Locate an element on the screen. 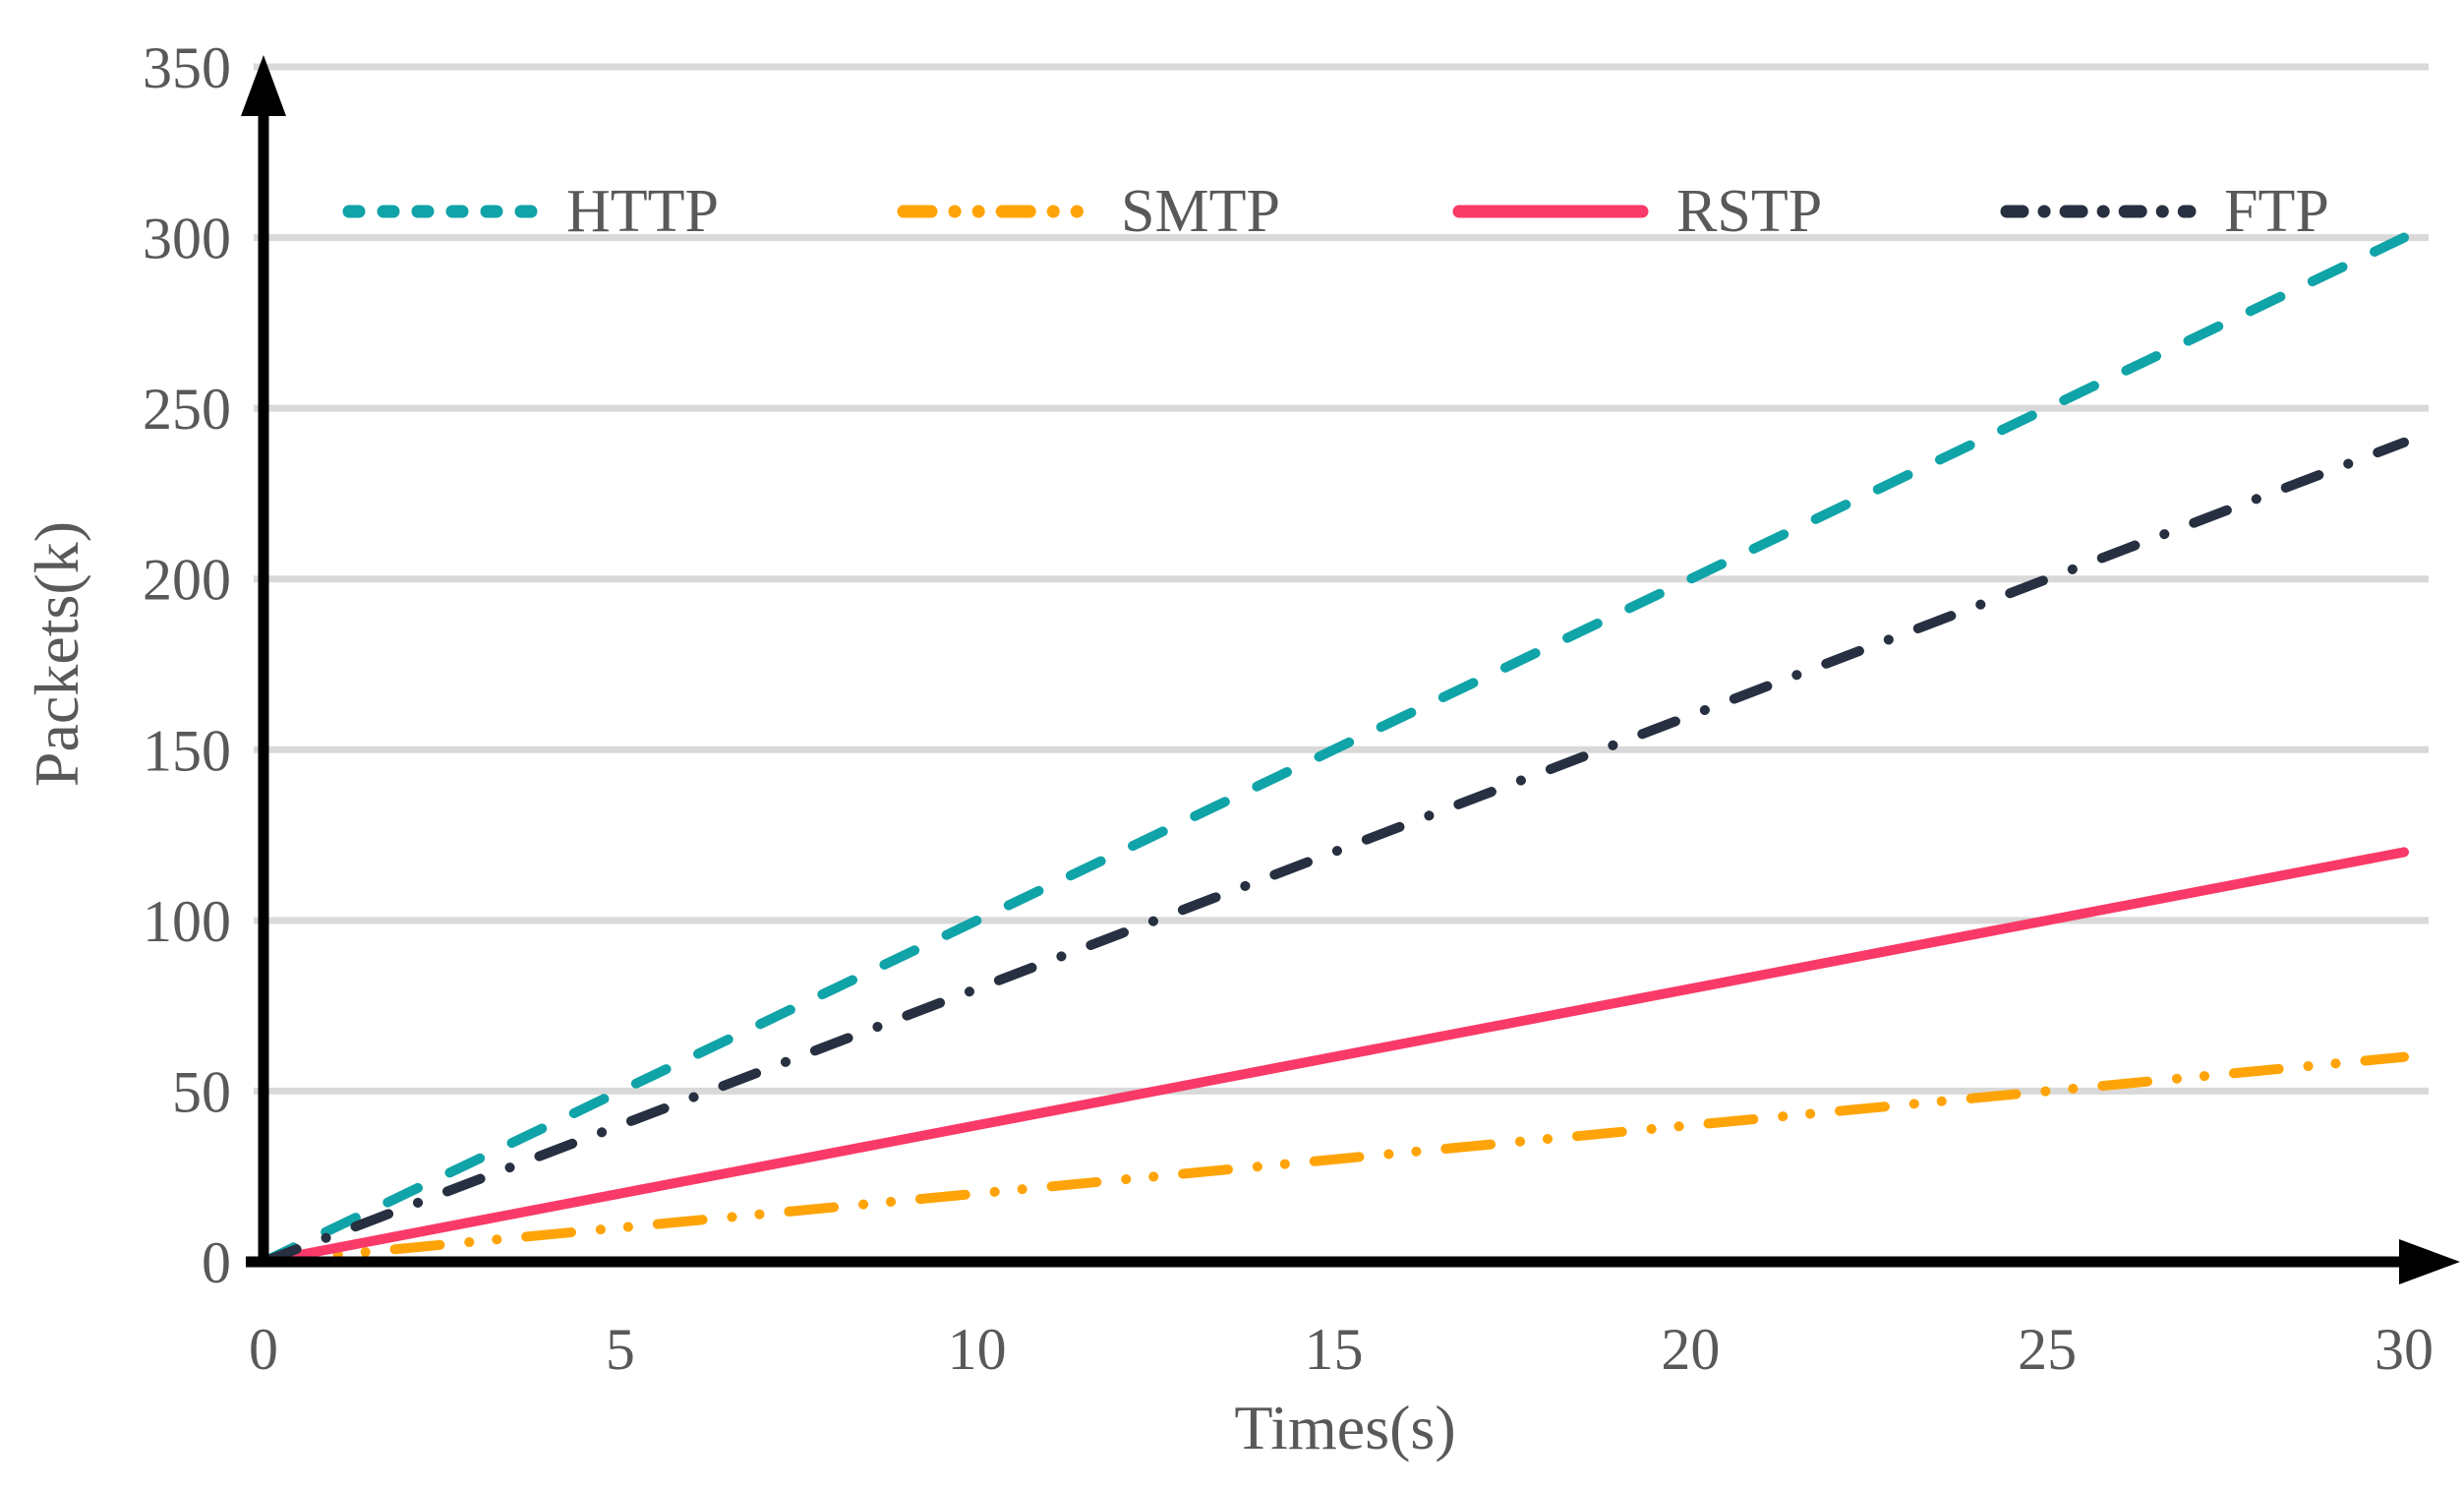 The width and height of the screenshot is (2464, 1489). legend-label-http: HTTP is located at coordinates (642, 211).